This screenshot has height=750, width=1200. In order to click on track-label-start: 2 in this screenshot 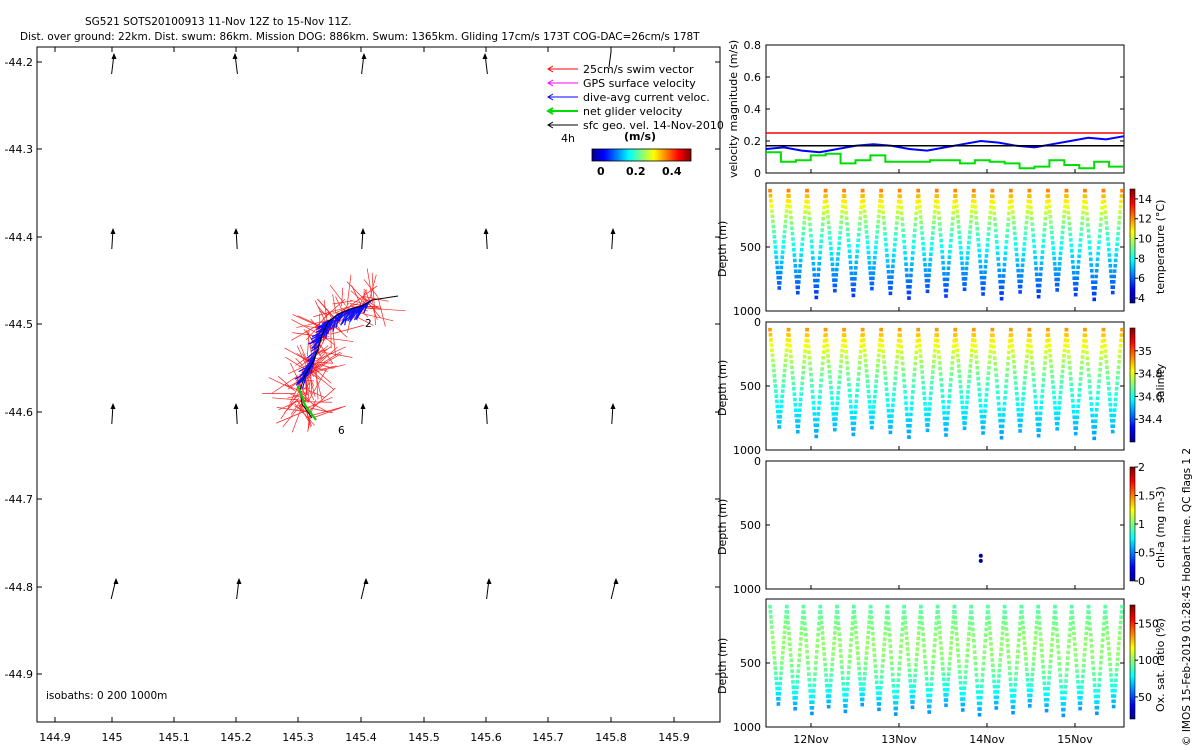, I will do `click(368, 324)`.